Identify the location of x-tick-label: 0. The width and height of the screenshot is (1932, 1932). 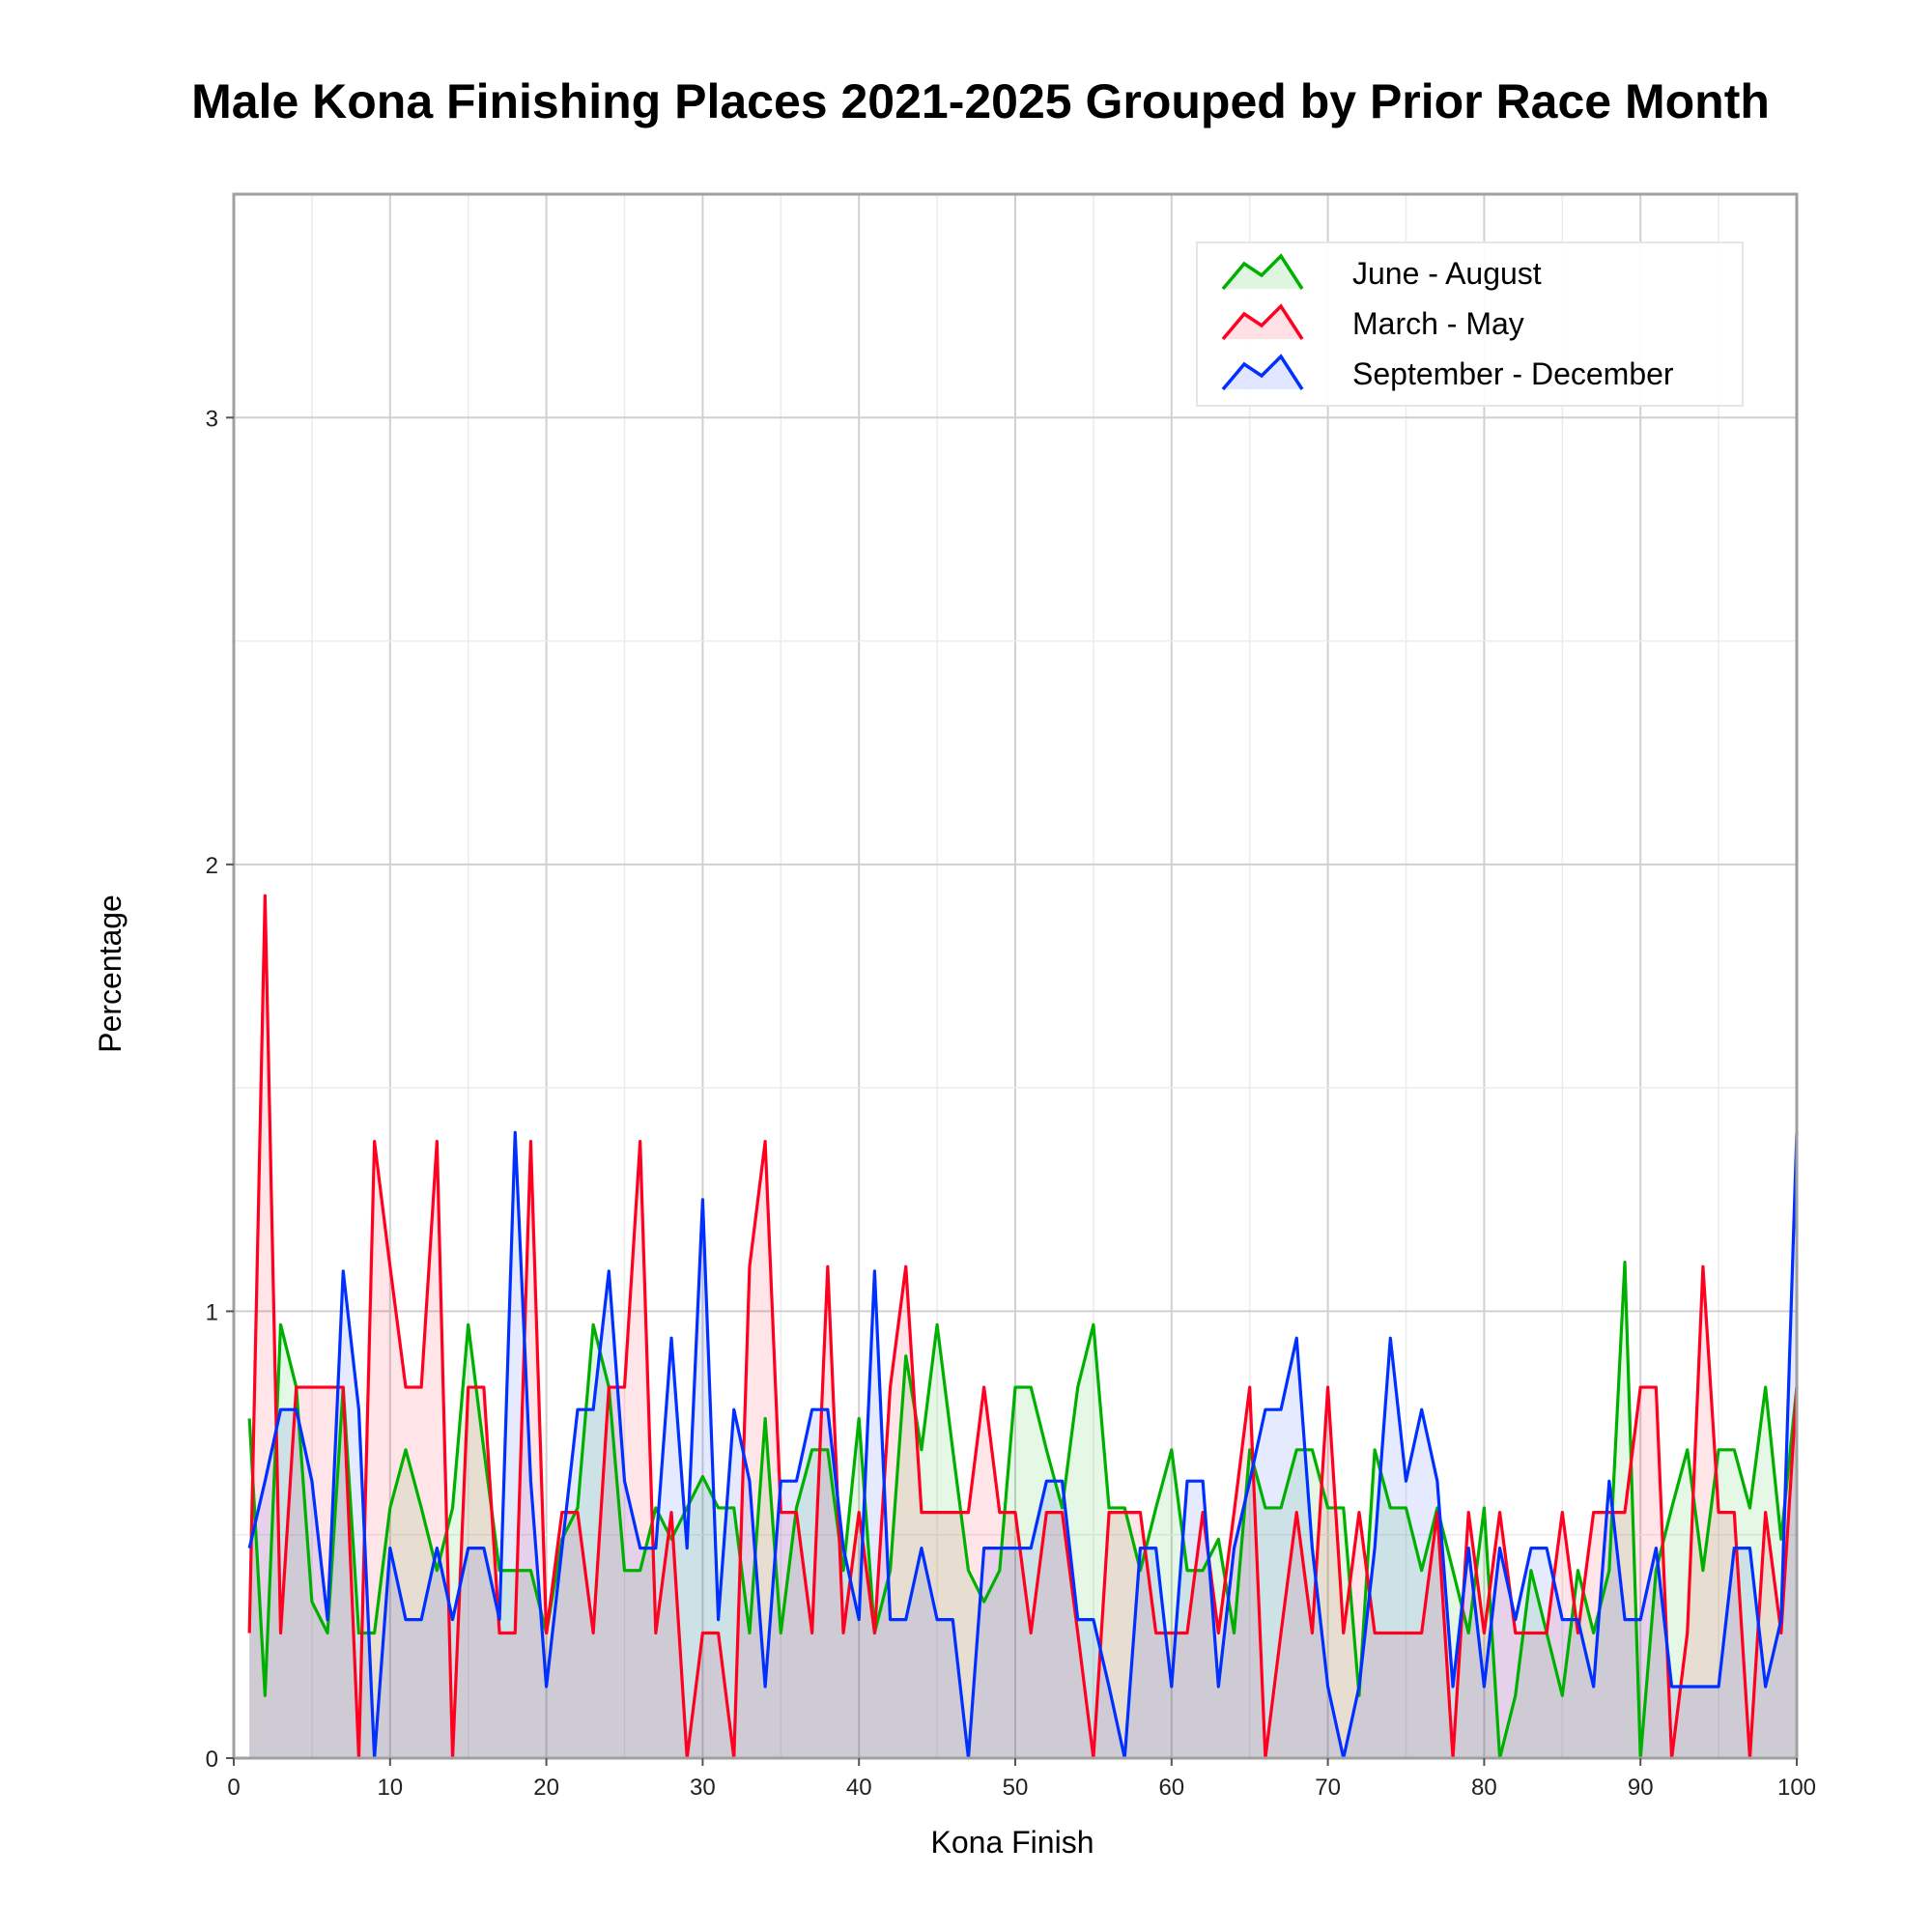
(233, 1788).